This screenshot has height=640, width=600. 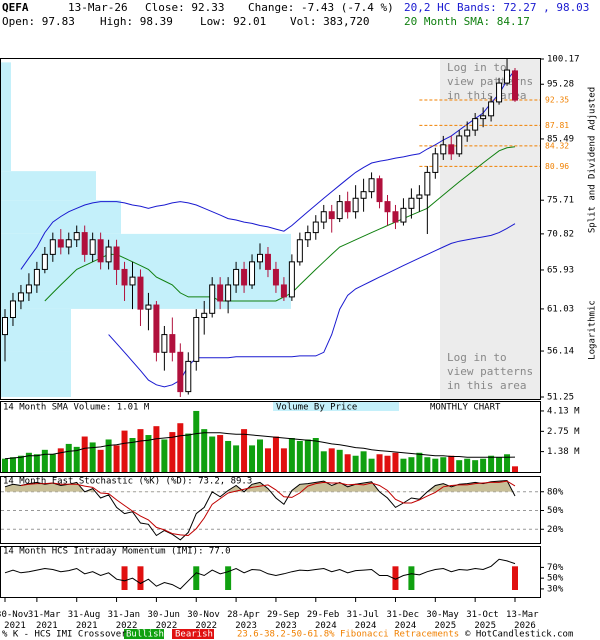 What do you see at coordinates (560, 234) in the screenshot?
I see `y-tick-label: 70.82` at bounding box center [560, 234].